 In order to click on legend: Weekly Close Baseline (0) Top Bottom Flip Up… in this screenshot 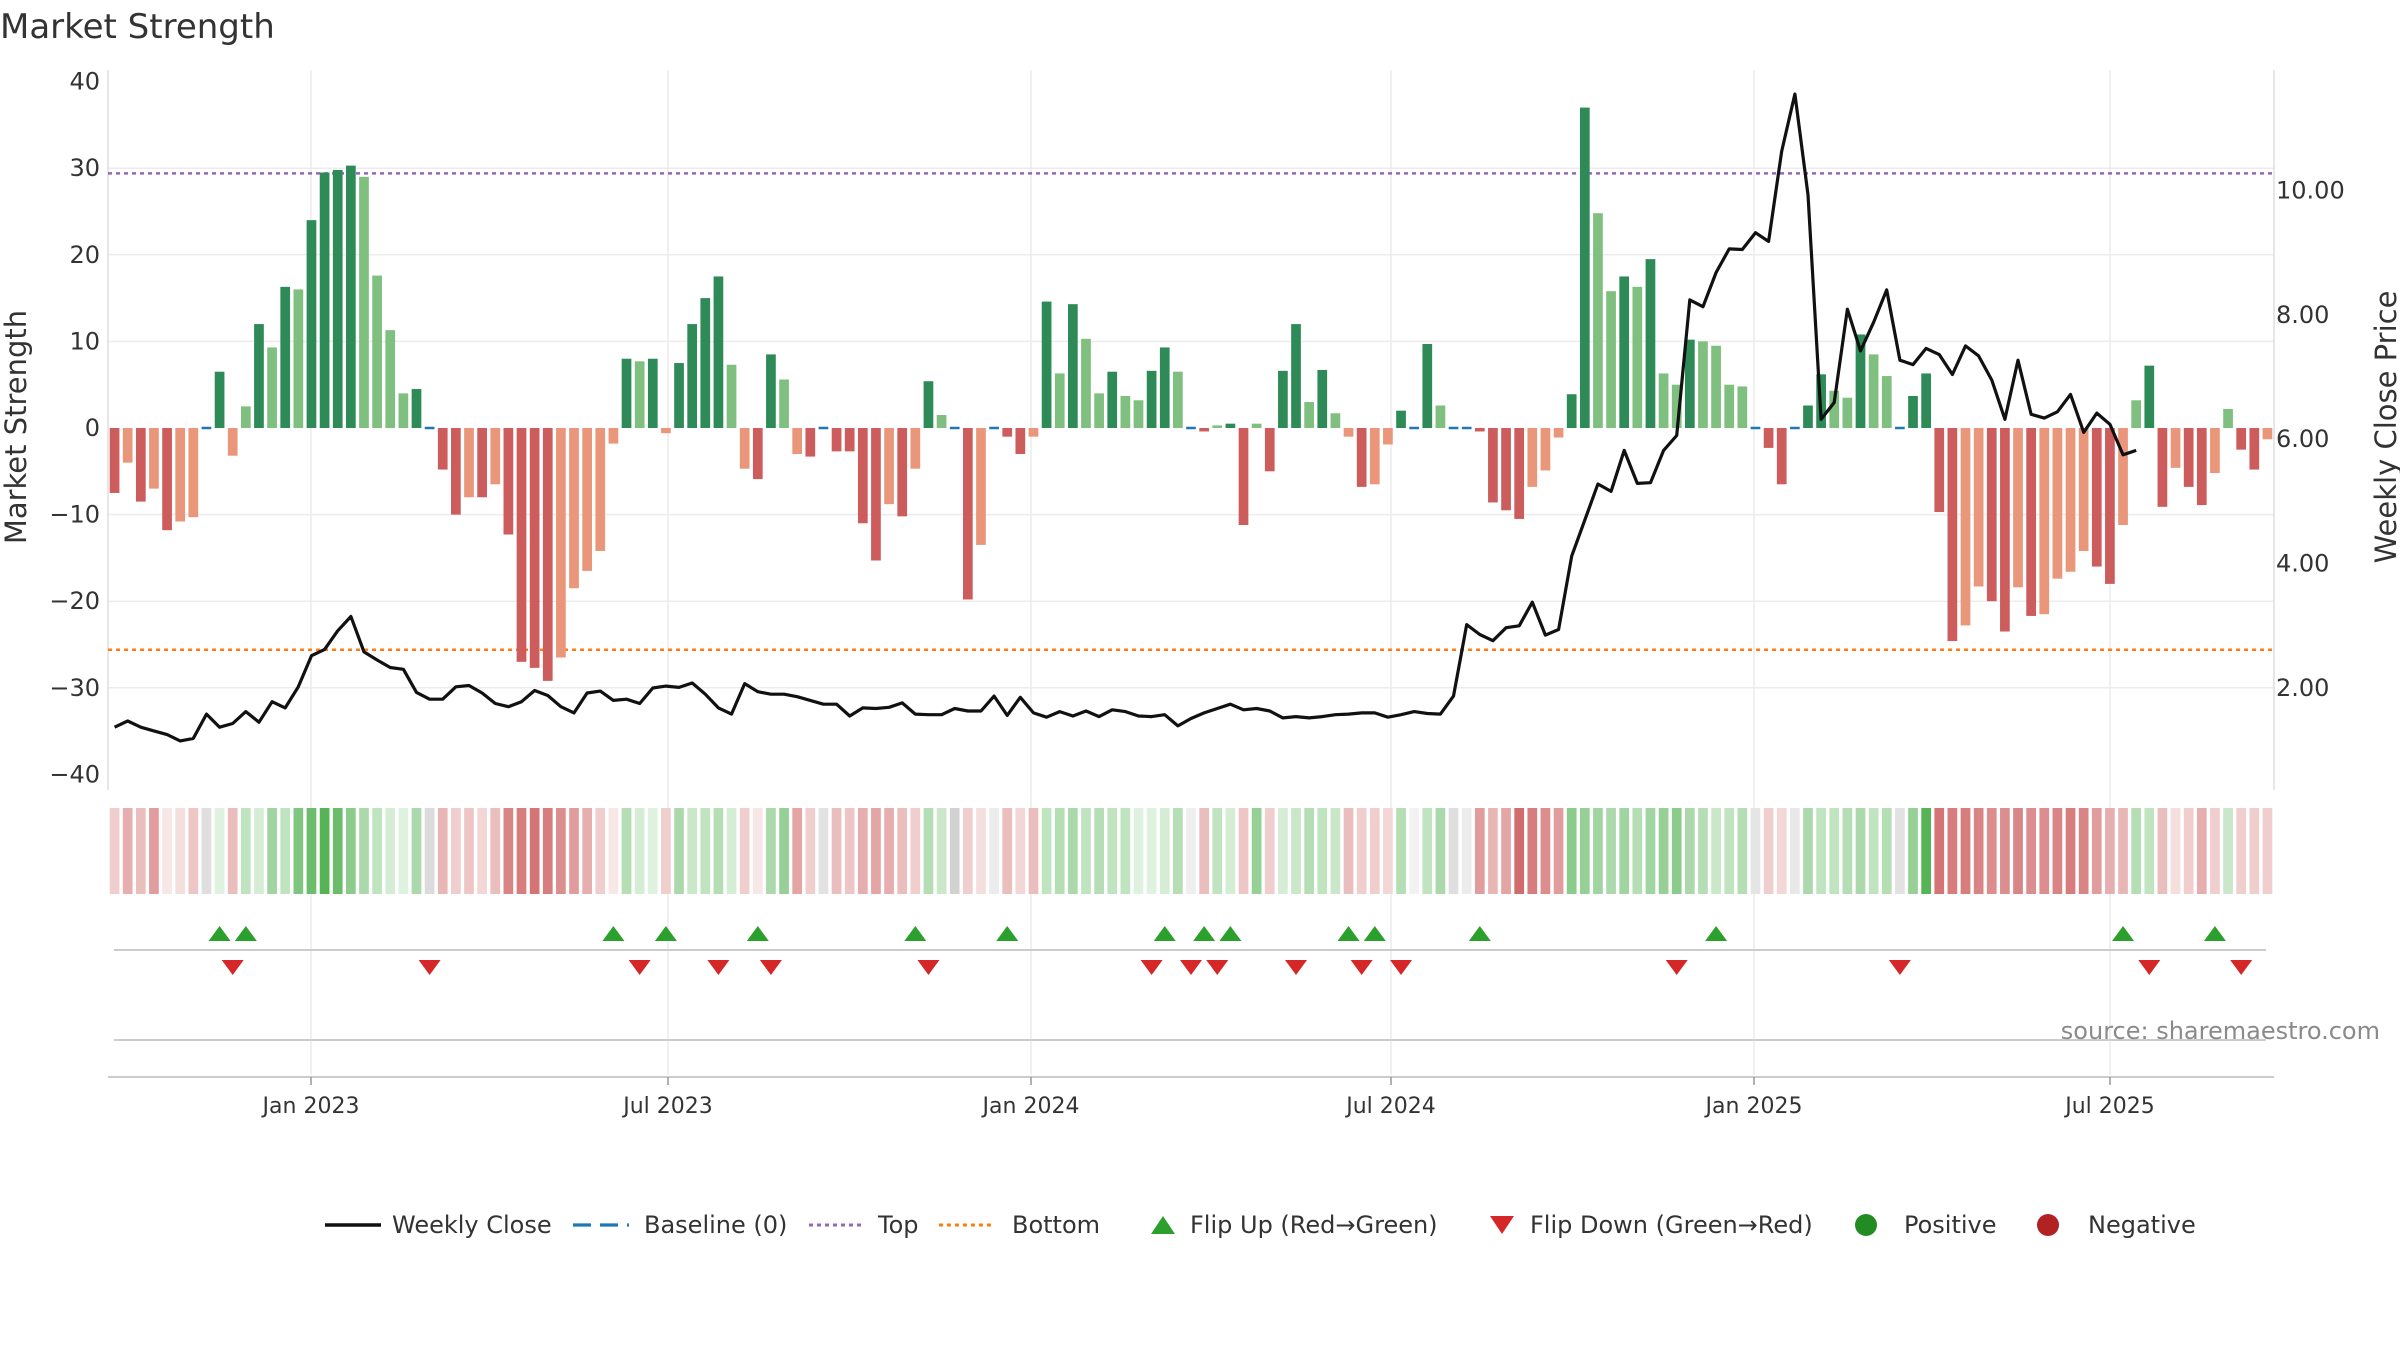, I will do `click(1260, 1225)`.